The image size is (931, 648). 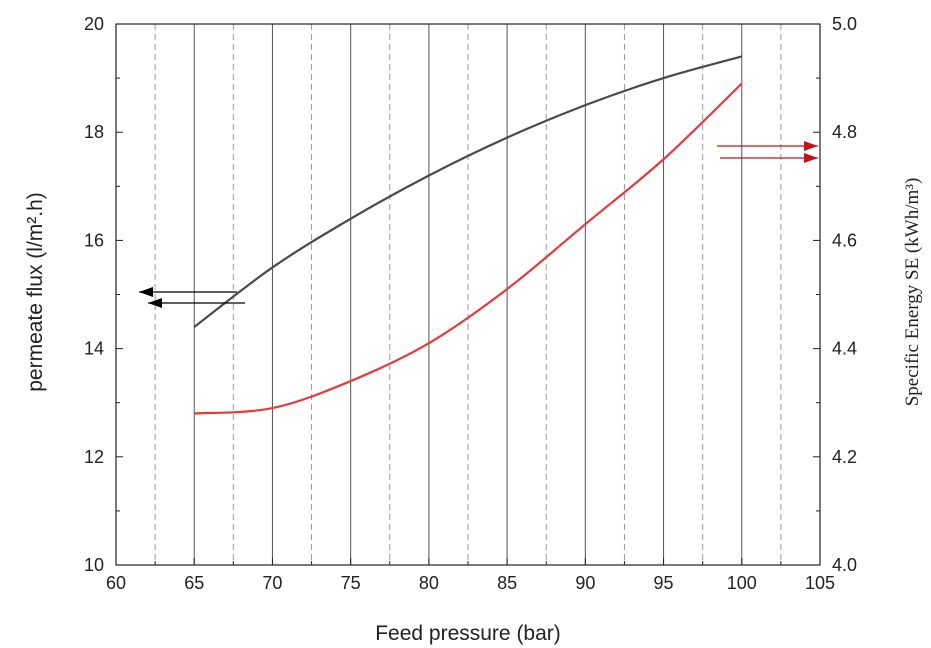 What do you see at coordinates (94, 457) in the screenshot?
I see `y-left-tick-label: 12` at bounding box center [94, 457].